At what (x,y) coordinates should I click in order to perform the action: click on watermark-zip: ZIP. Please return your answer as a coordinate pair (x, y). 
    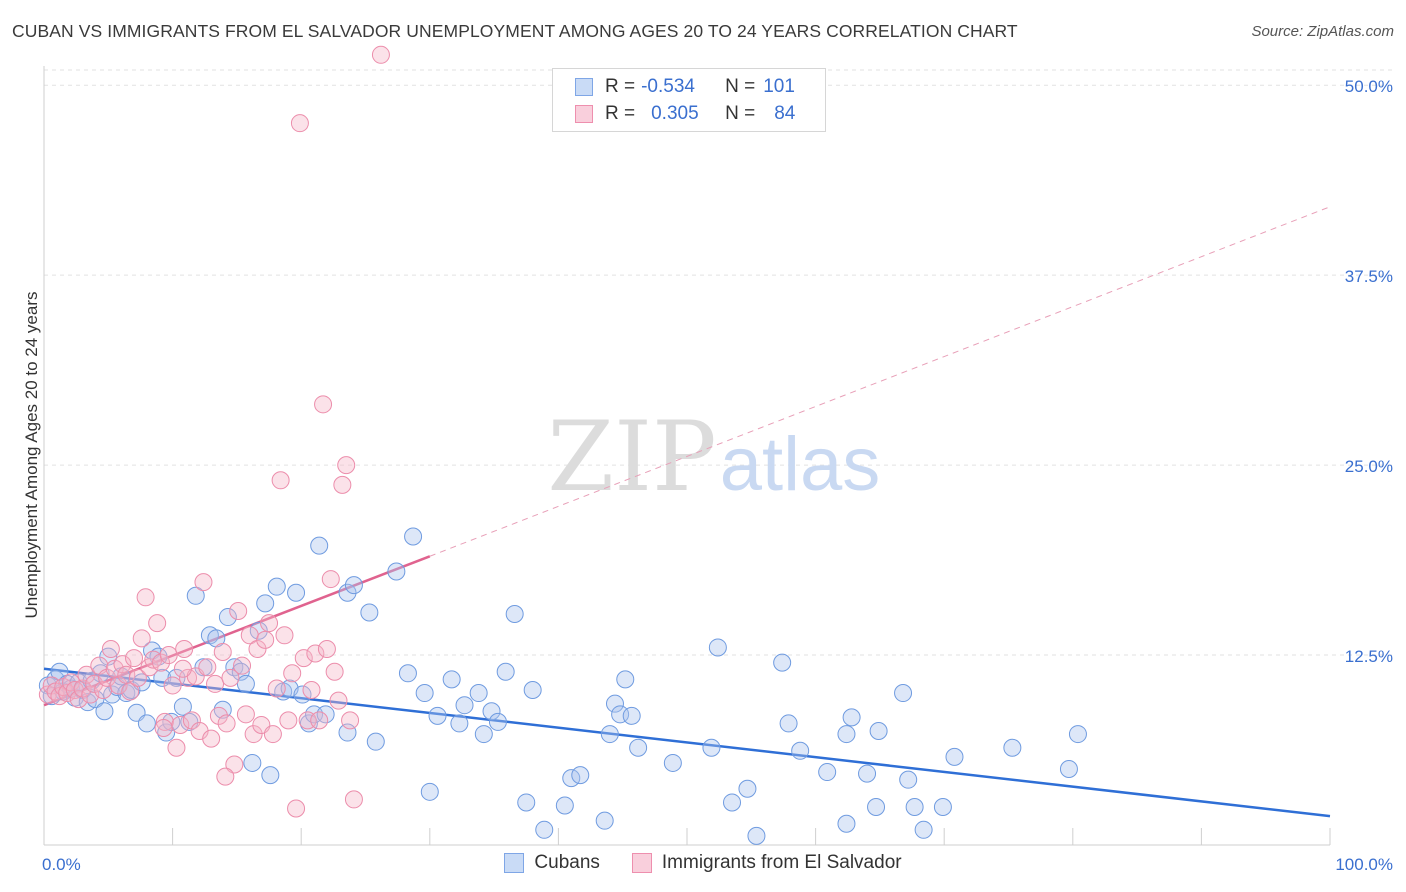
    Looking at the image, I should click on (631, 457).